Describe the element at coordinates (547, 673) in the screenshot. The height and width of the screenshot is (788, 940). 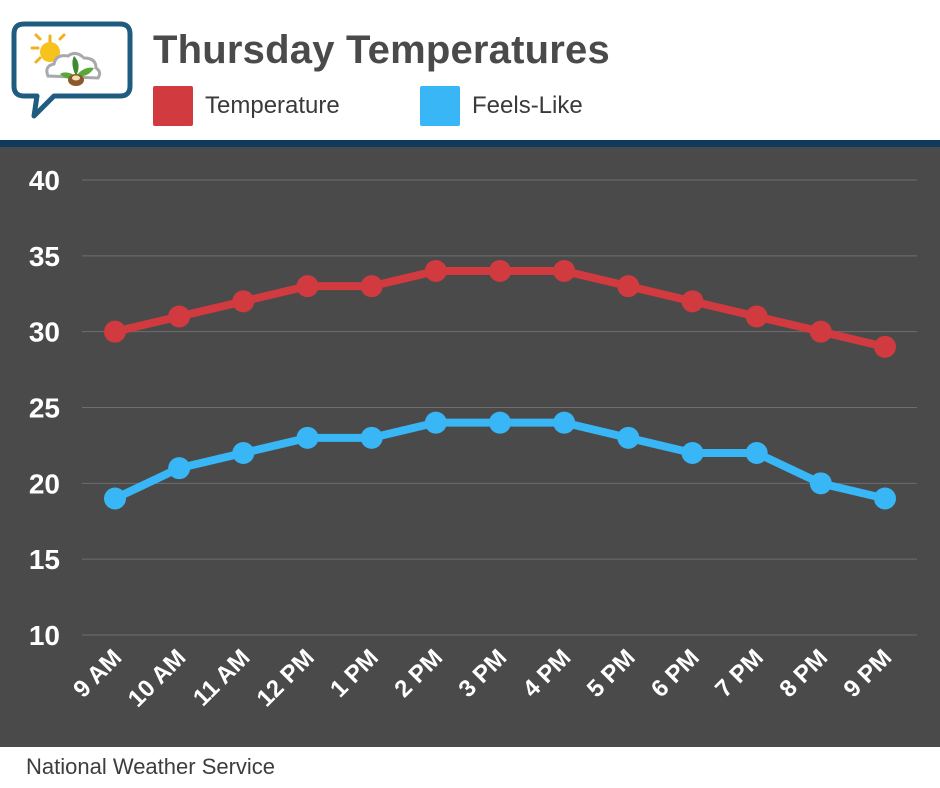
I see `x-tick-label: 4 PM` at that location.